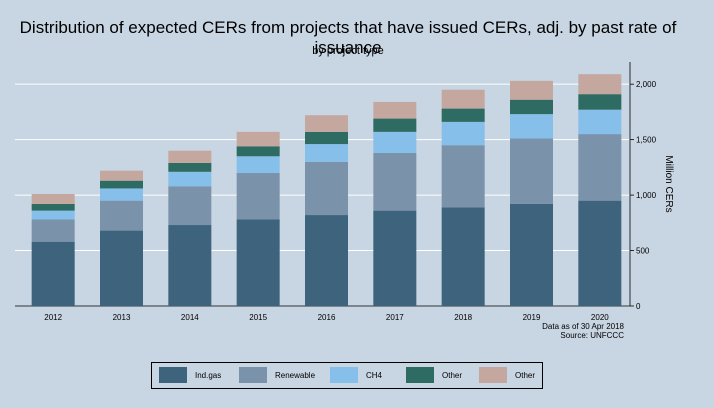 The image size is (714, 408). Describe the element at coordinates (583, 326) in the screenshot. I see `data-date-note: Data as of 30 Apr 2018` at that location.